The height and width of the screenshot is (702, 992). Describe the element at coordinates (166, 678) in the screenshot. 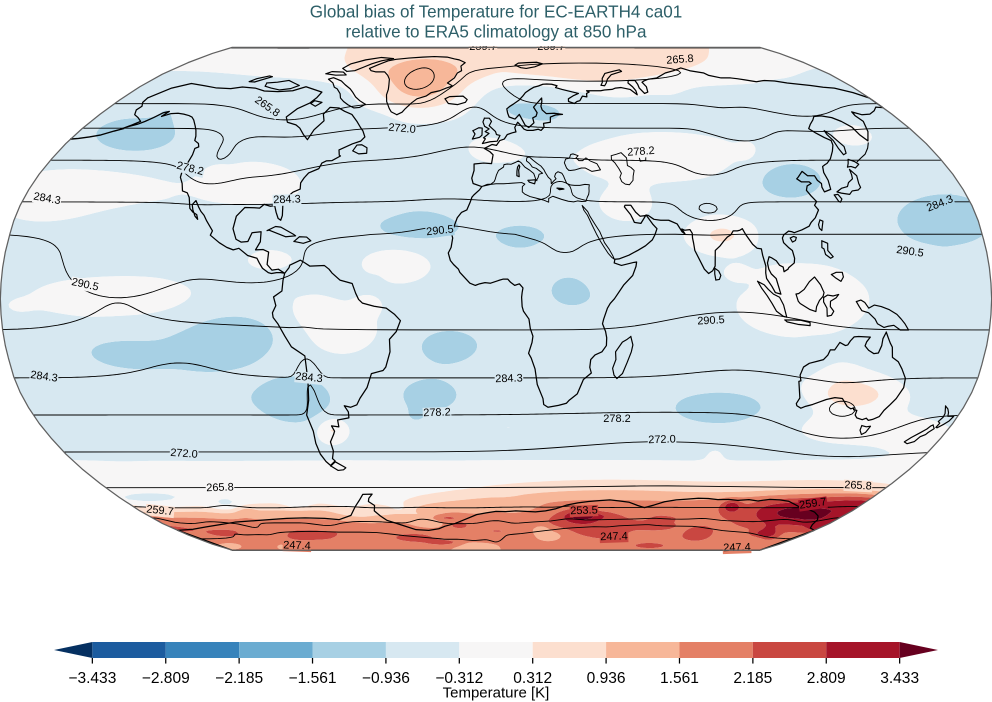

I see `svg-text: −2.809` at that location.